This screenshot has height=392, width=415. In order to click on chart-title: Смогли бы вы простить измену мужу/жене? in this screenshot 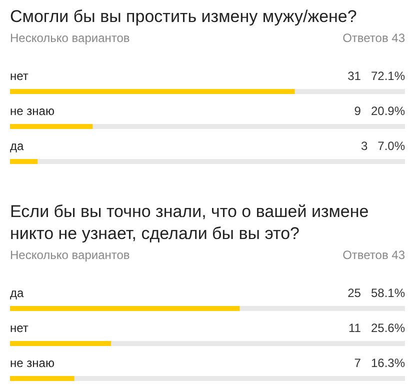, I will do `click(183, 16)`.